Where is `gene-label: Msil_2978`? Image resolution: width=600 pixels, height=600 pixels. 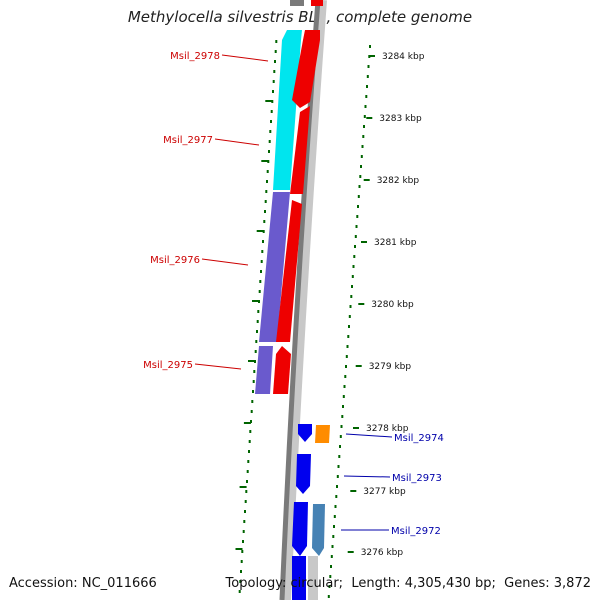
gene-label: Msil_2978 is located at coordinates (195, 56).